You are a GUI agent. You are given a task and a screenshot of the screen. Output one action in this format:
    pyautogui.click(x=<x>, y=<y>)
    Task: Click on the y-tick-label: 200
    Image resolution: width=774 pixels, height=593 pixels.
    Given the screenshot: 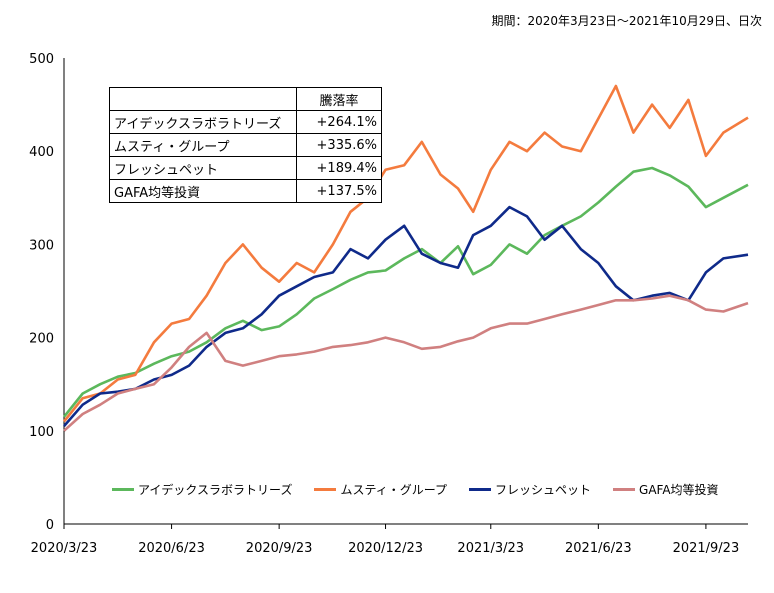 What is the action you would take?
    pyautogui.click(x=41, y=339)
    